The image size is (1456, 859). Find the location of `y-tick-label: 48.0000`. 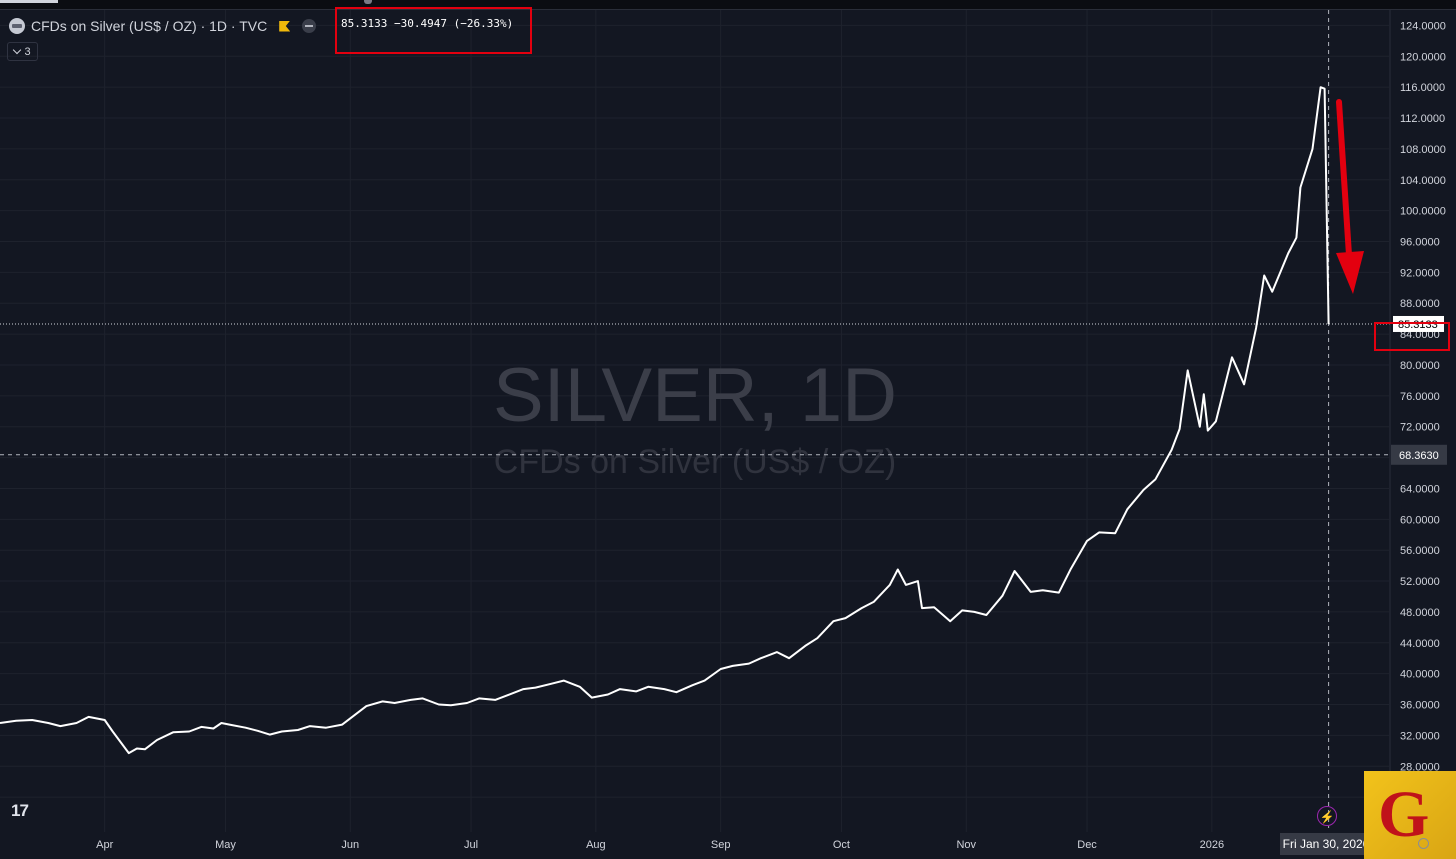

y-tick-label: 48.0000 is located at coordinates (1420, 613).